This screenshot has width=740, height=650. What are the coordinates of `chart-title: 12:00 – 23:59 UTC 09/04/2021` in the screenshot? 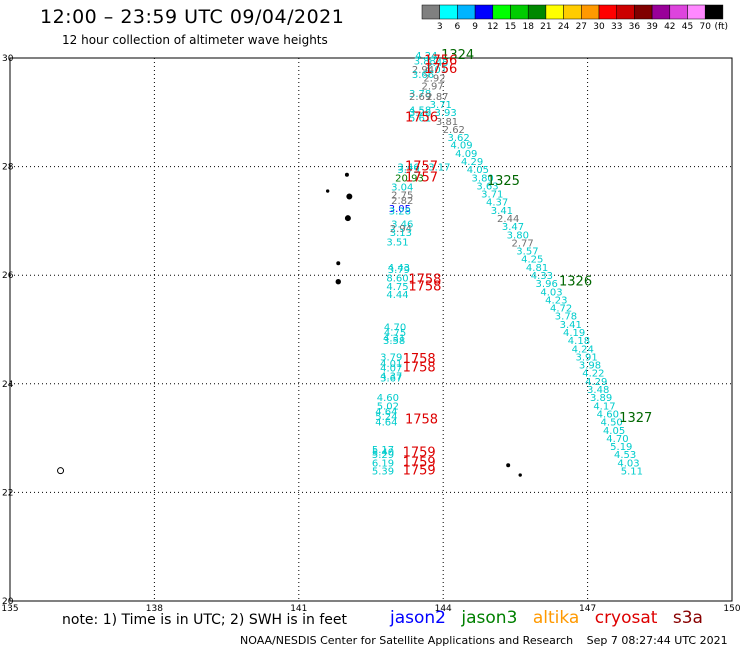 It's located at (192, 17).